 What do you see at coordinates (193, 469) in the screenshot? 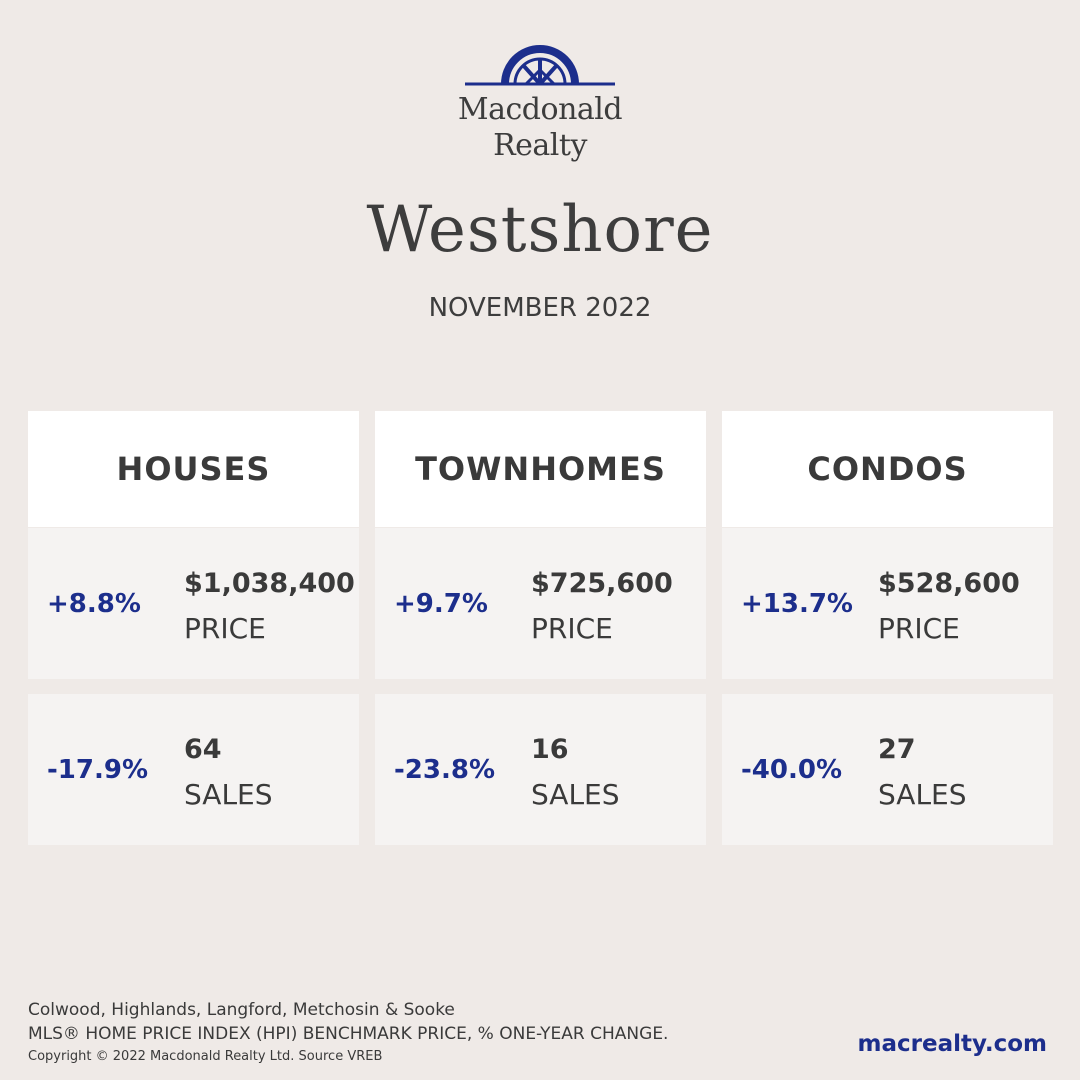
I see `category-header: HOUSES` at bounding box center [193, 469].